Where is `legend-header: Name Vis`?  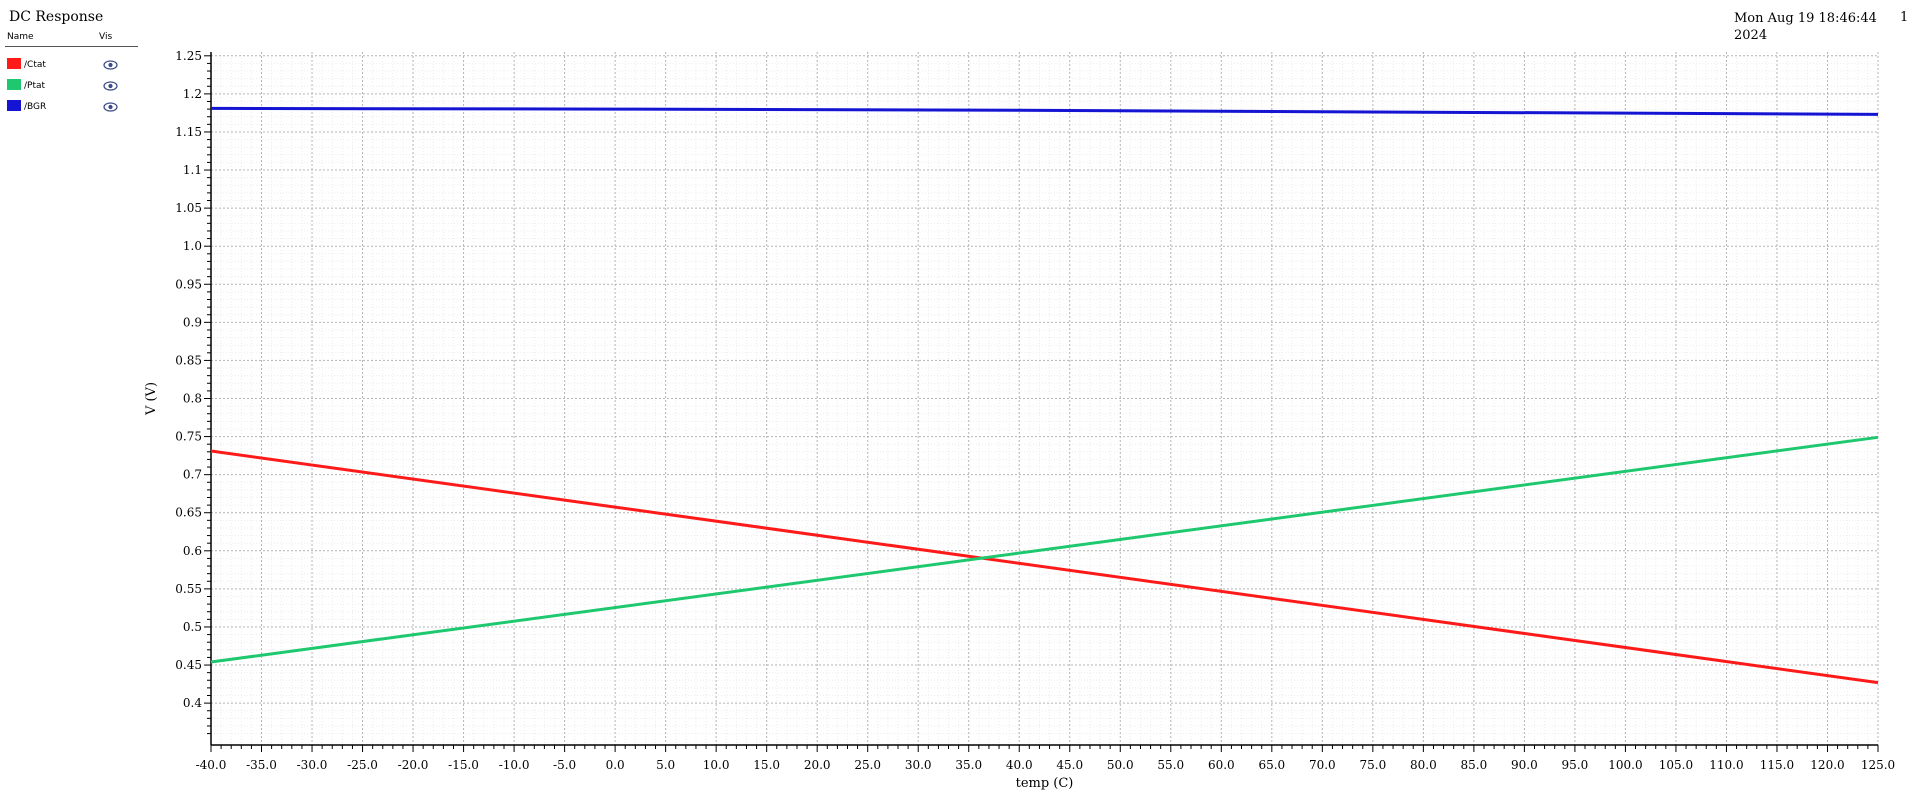 legend-header: Name Vis is located at coordinates (71, 39).